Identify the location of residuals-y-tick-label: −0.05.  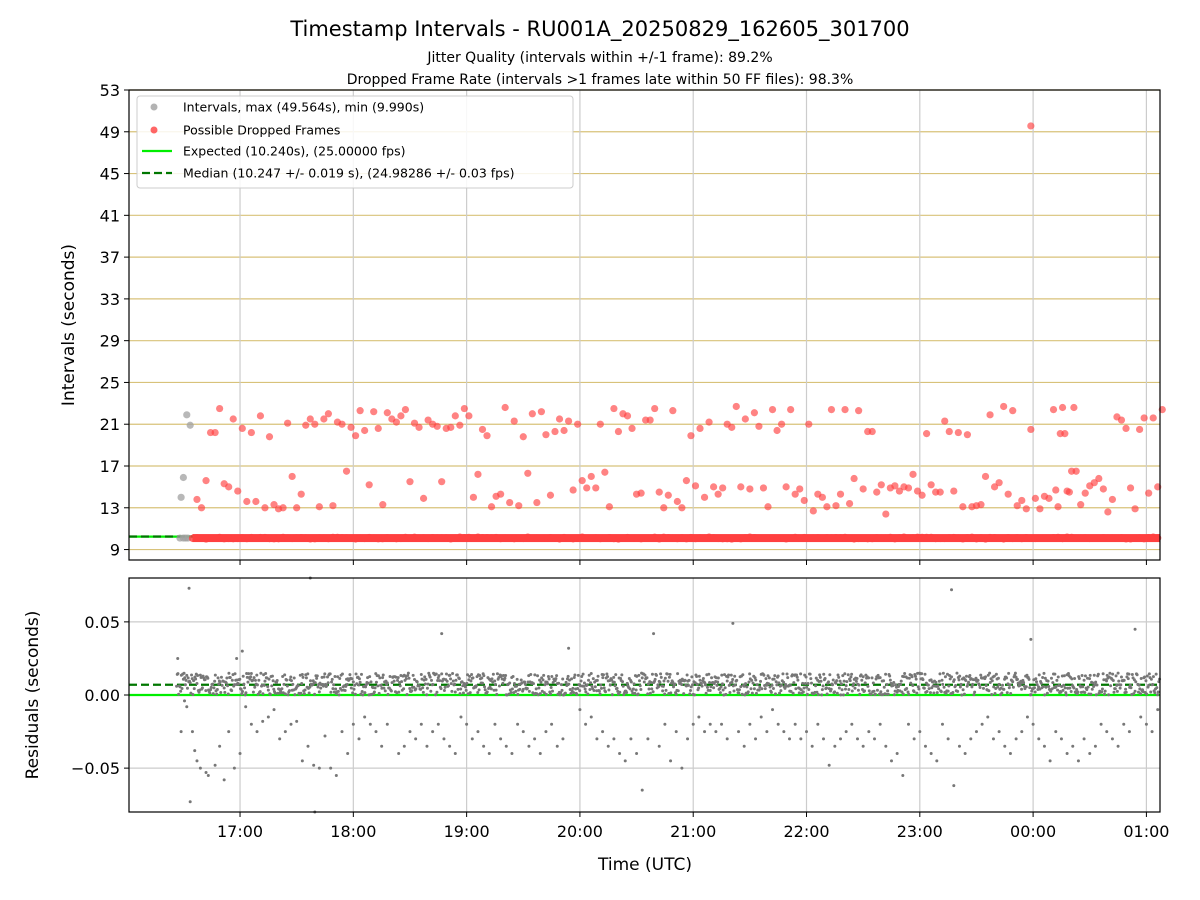
(95, 768).